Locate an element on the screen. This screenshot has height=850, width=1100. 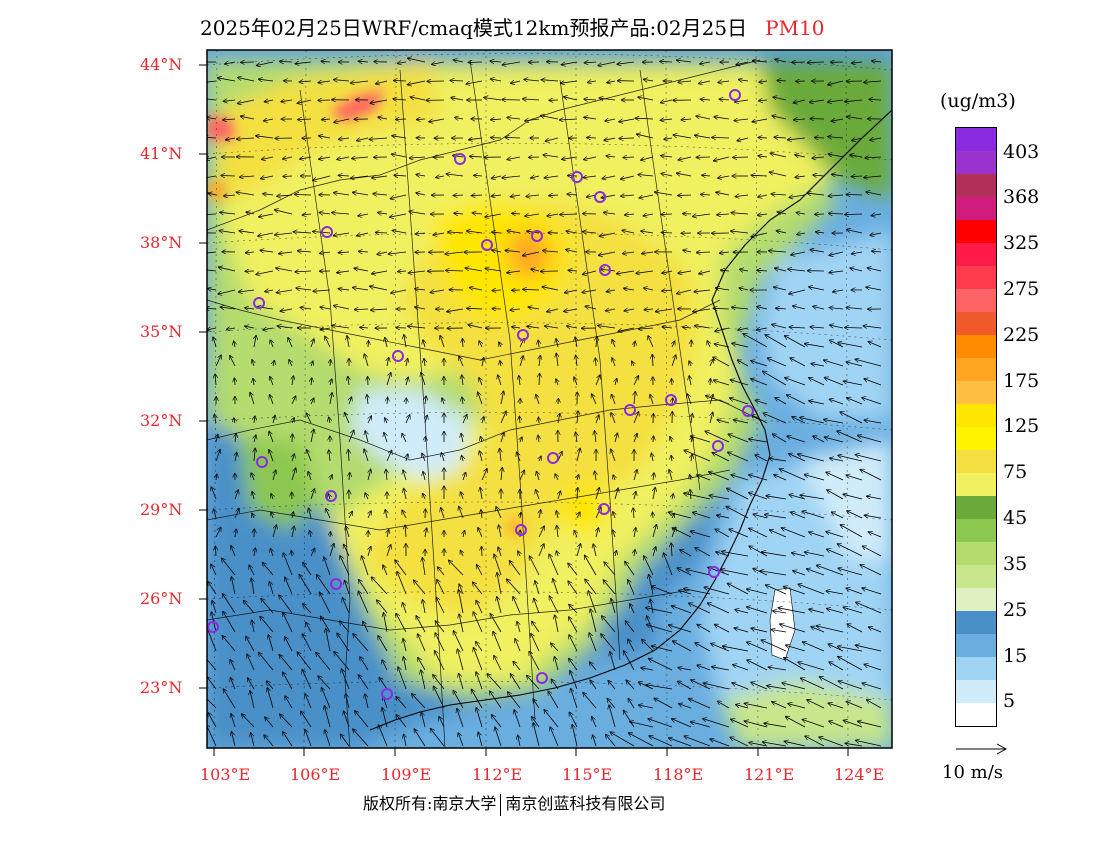
copyright-company: 南京创蓝科技有限公司 is located at coordinates (585, 803).